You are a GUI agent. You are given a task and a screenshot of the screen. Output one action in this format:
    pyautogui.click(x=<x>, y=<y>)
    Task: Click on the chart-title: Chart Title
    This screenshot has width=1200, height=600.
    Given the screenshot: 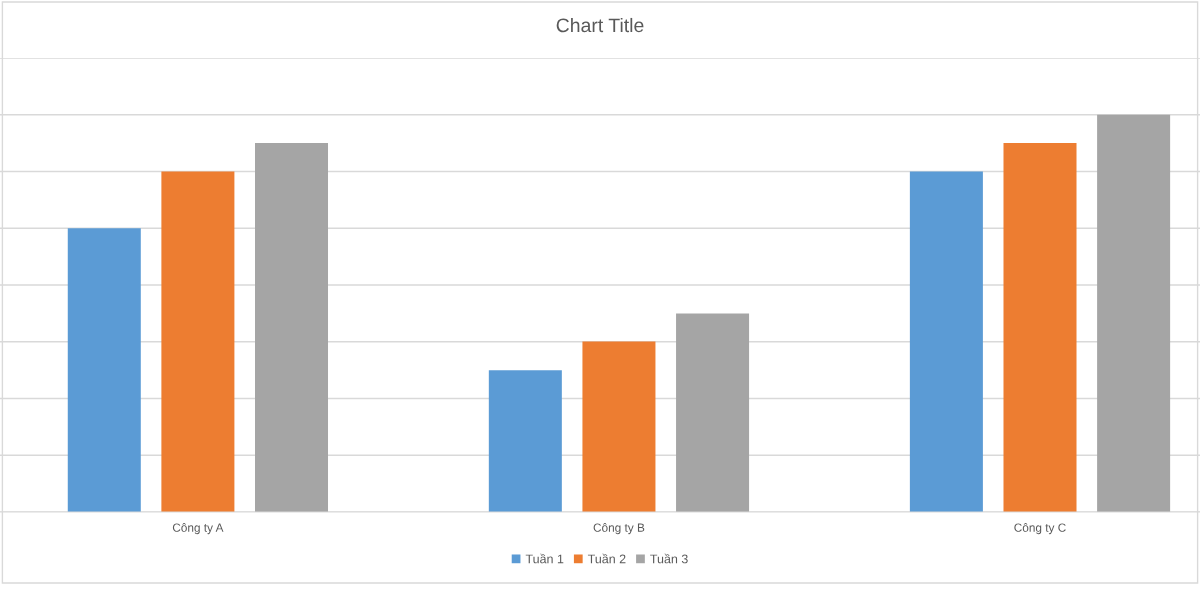 What is the action you would take?
    pyautogui.click(x=600, y=25)
    